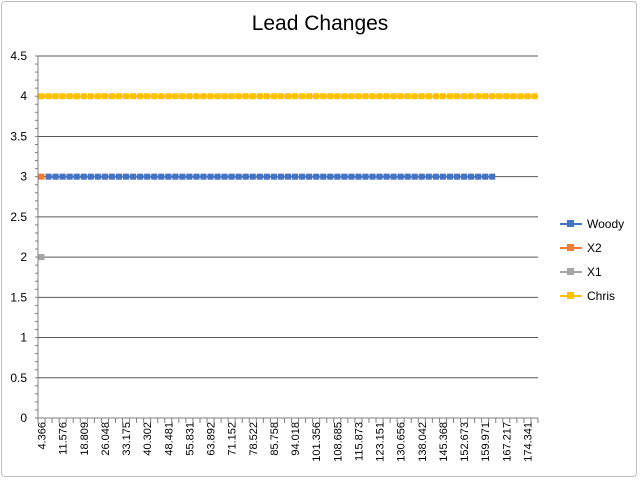  I want to click on x-tick-label: 123.151, so click(381, 442).